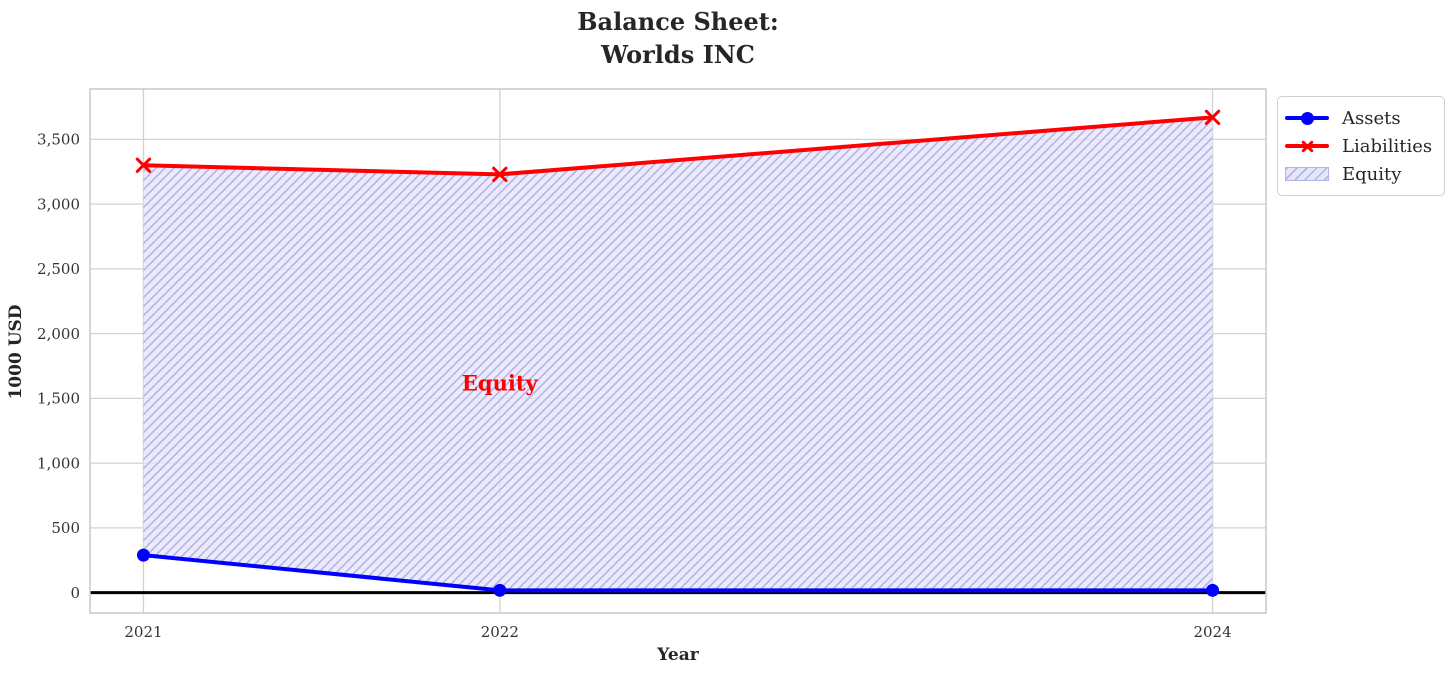 The width and height of the screenshot is (1454, 676). What do you see at coordinates (58, 140) in the screenshot?
I see `y-tick-label: 3,500` at bounding box center [58, 140].